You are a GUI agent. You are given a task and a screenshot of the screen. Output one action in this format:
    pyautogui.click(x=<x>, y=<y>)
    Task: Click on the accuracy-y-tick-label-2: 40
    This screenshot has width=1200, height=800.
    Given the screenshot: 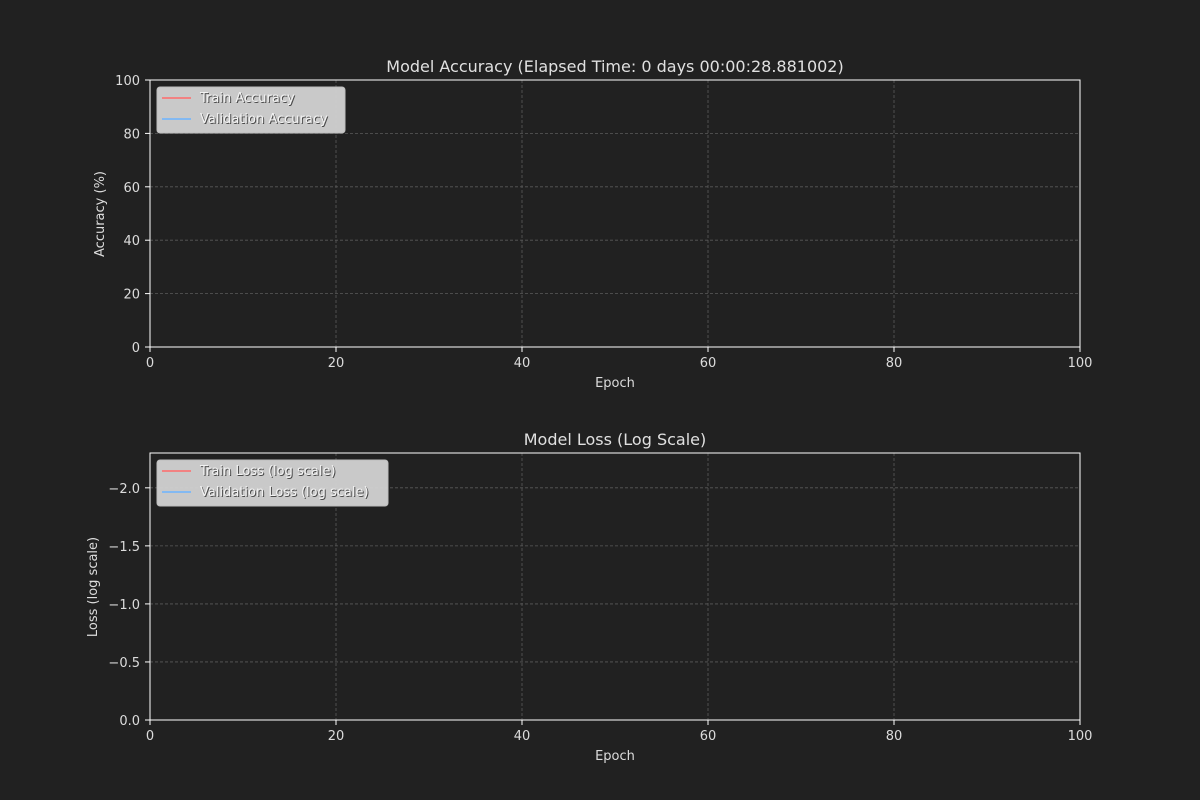 What is the action you would take?
    pyautogui.click(x=131, y=241)
    